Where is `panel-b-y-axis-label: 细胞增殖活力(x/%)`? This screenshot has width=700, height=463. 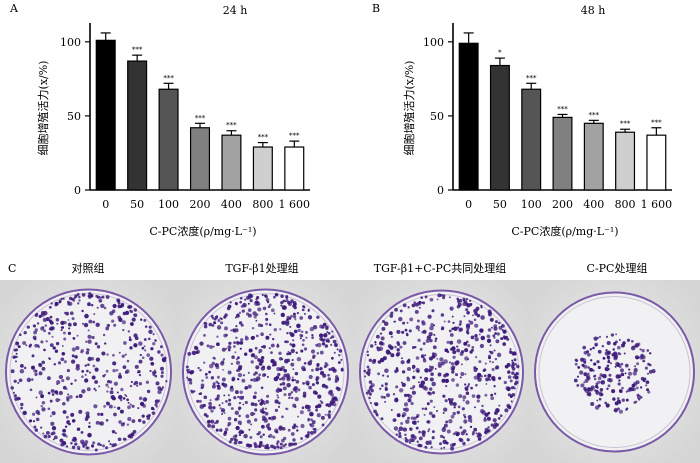 panel-b-y-axis-label: 细胞增殖活力(x/%) is located at coordinates (409, 108).